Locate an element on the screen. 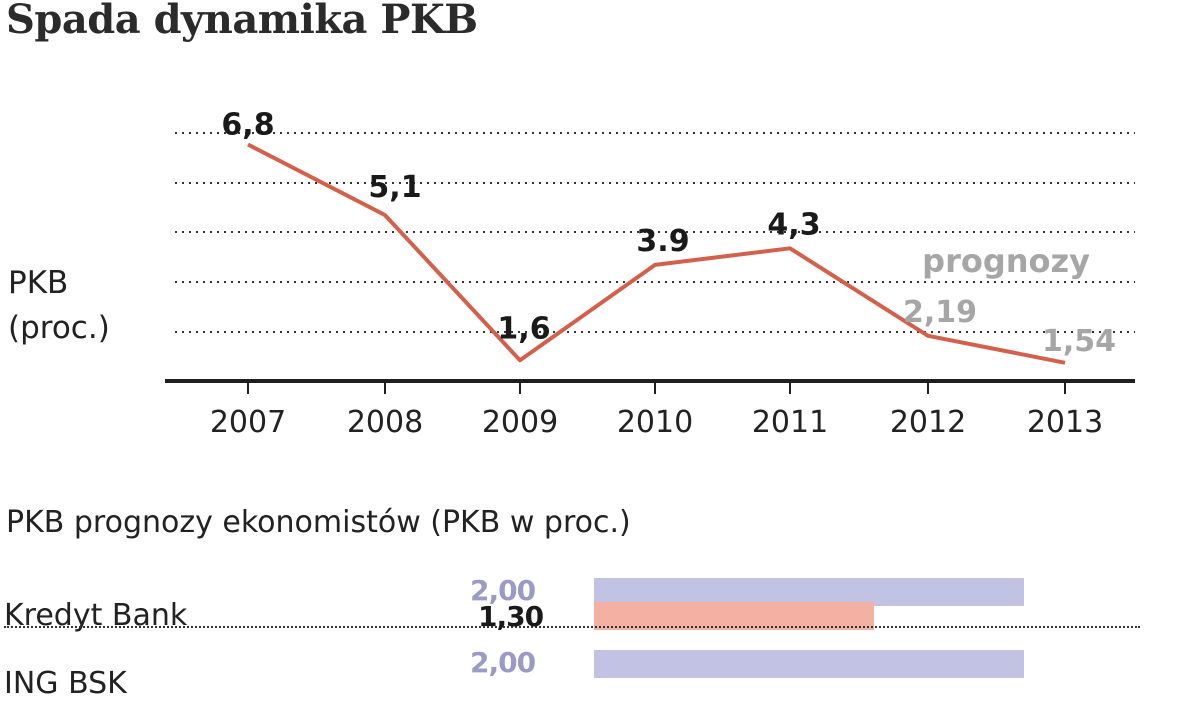  bar-forecast-ing-bsk is located at coordinates (809, 664).